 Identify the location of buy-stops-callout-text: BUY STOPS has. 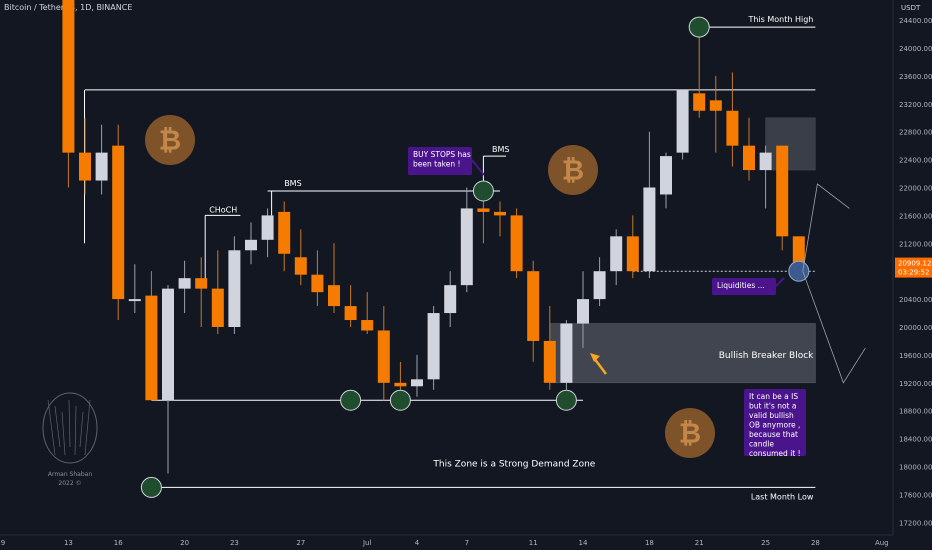
(442, 154).